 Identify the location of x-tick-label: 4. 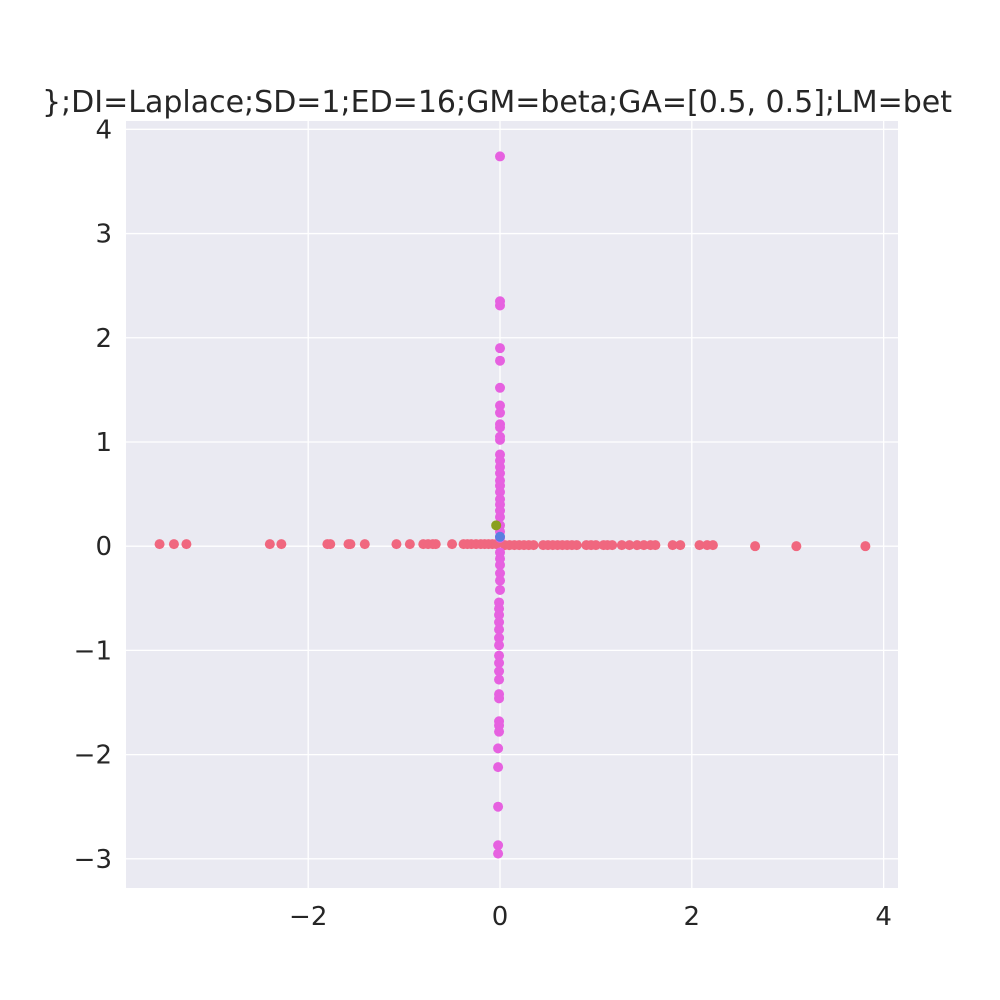
(883, 917).